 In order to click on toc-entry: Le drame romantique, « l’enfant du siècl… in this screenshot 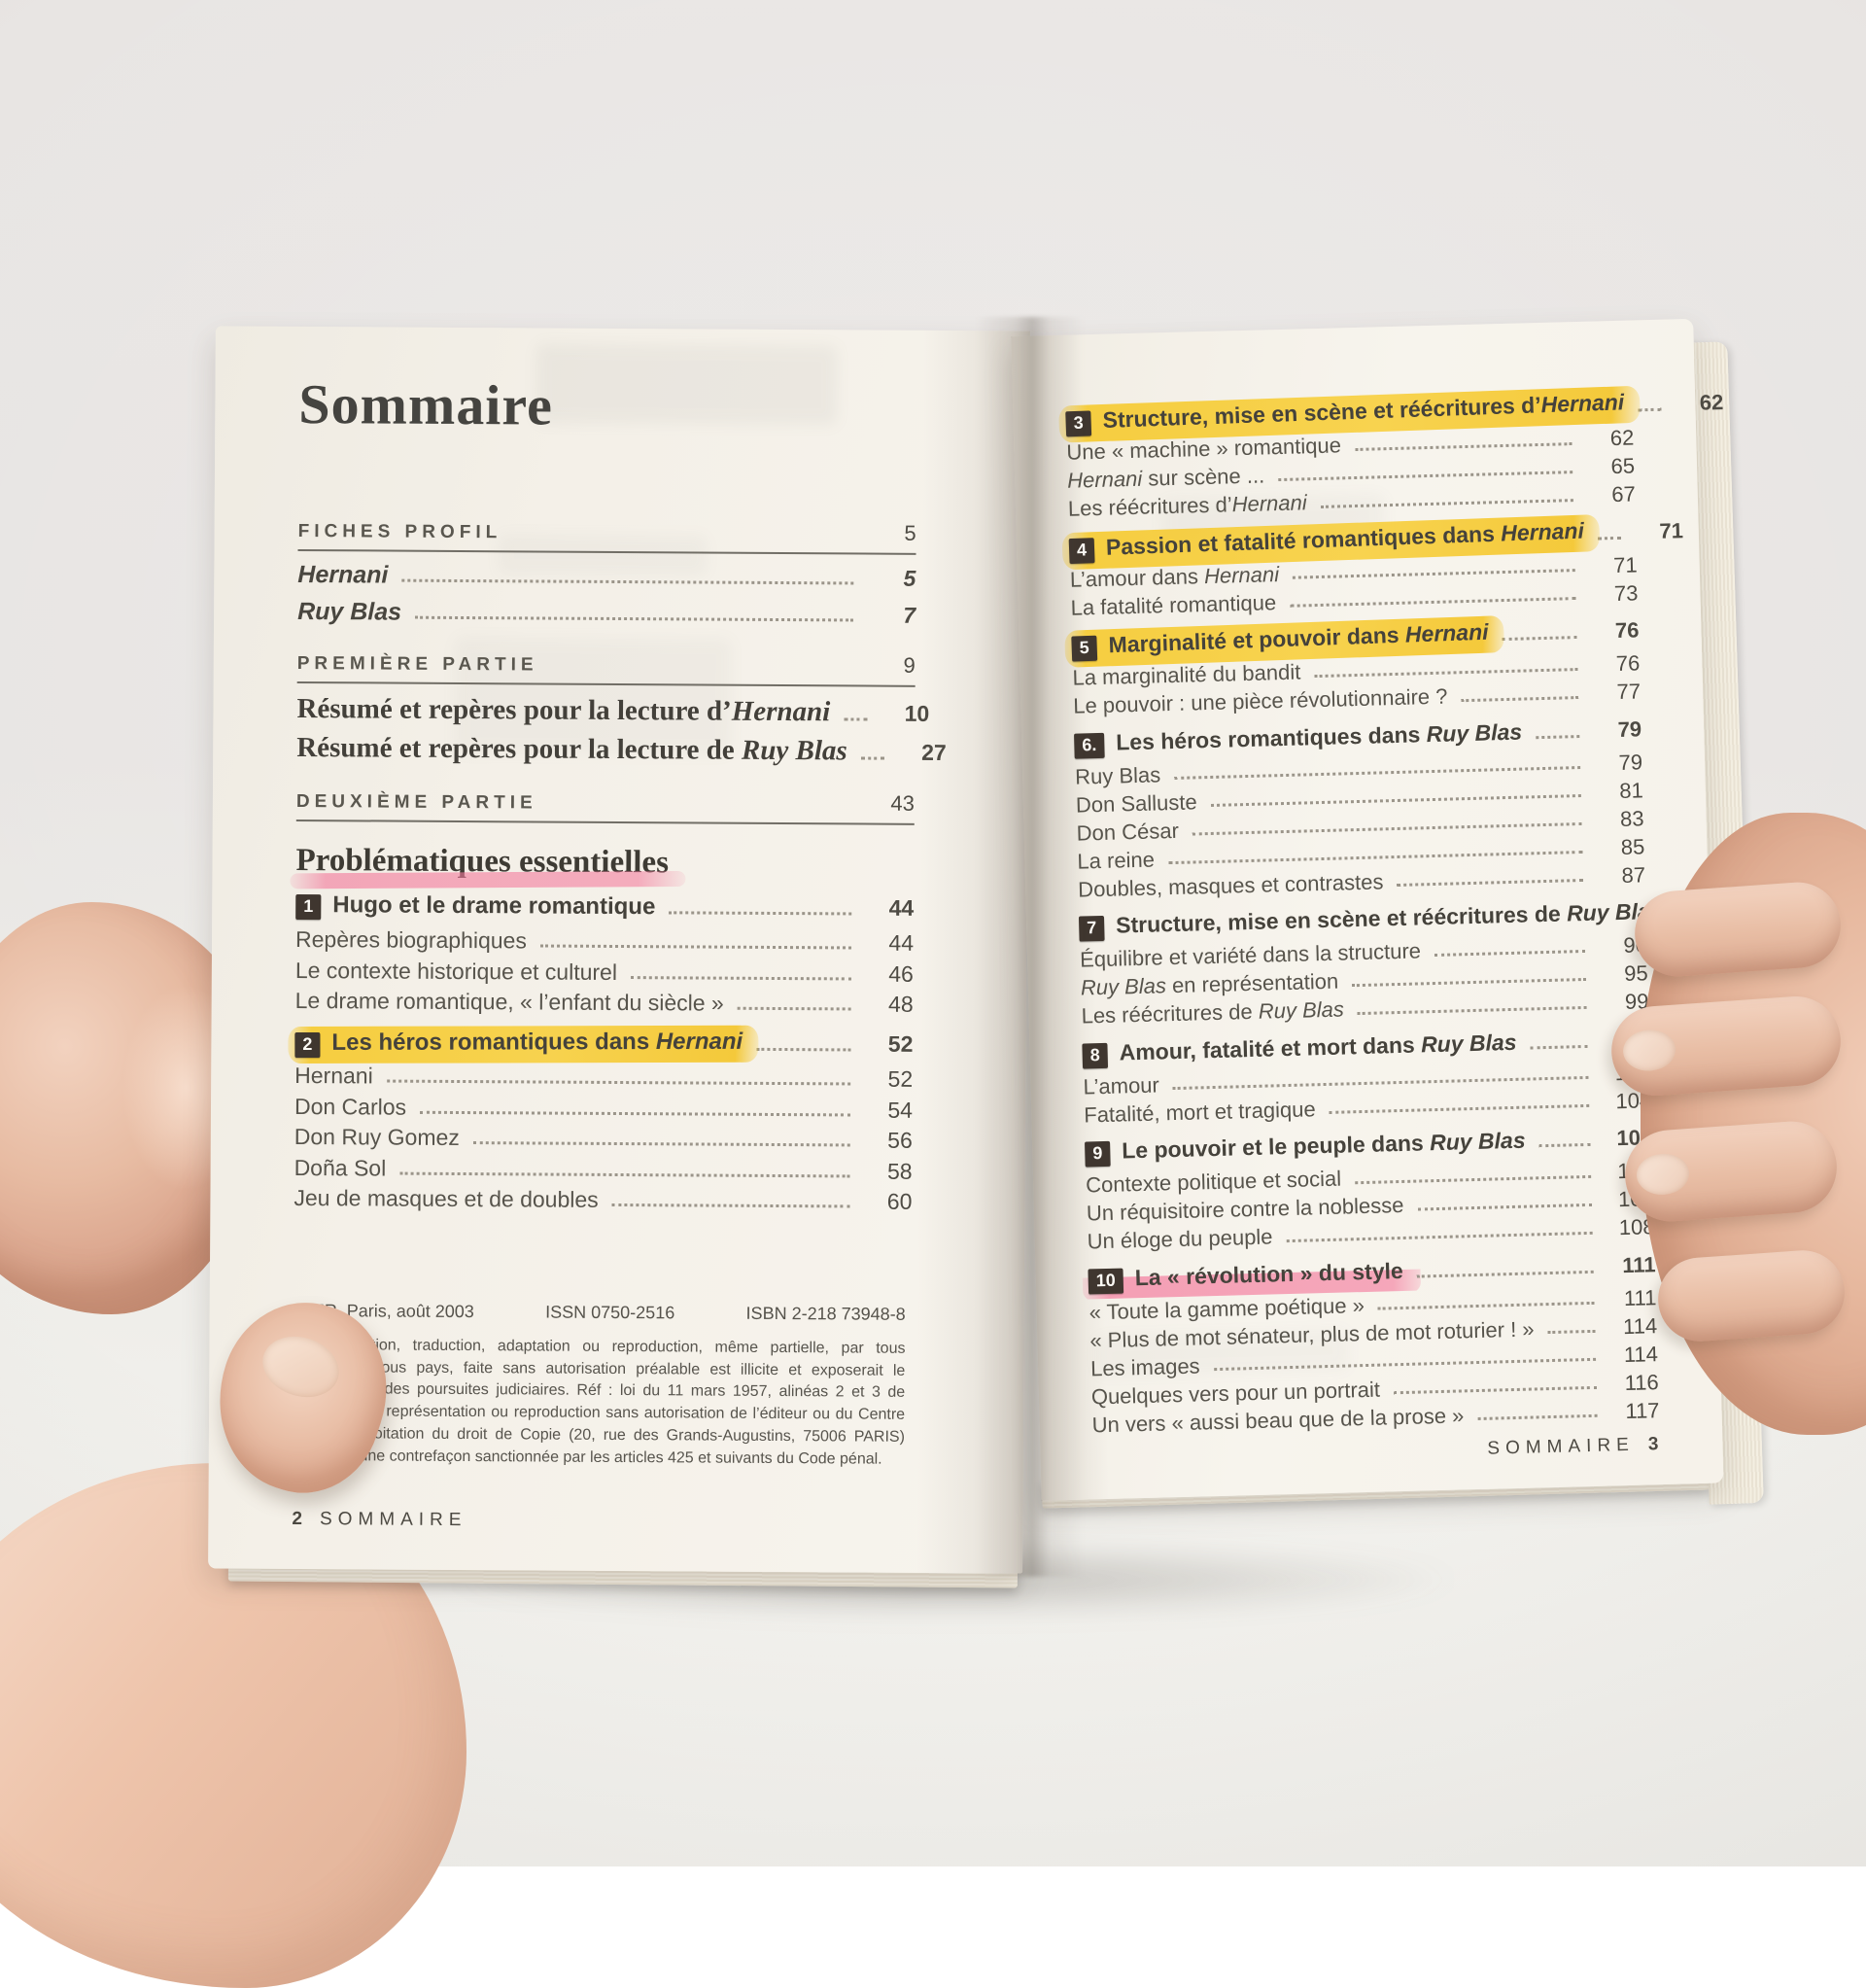, I will do `click(509, 1002)`.